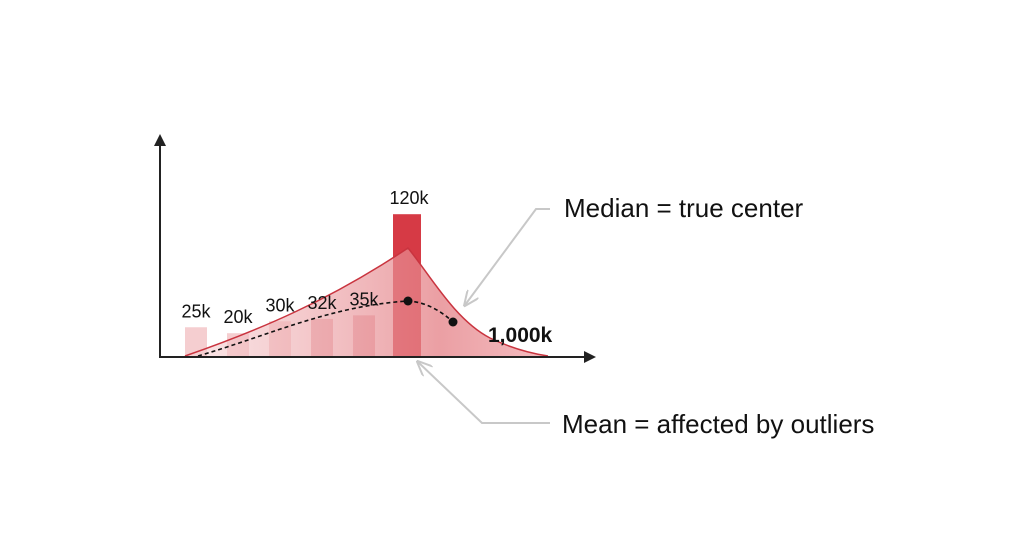  What do you see at coordinates (238, 317) in the screenshot?
I see `bar-label-1: 20k` at bounding box center [238, 317].